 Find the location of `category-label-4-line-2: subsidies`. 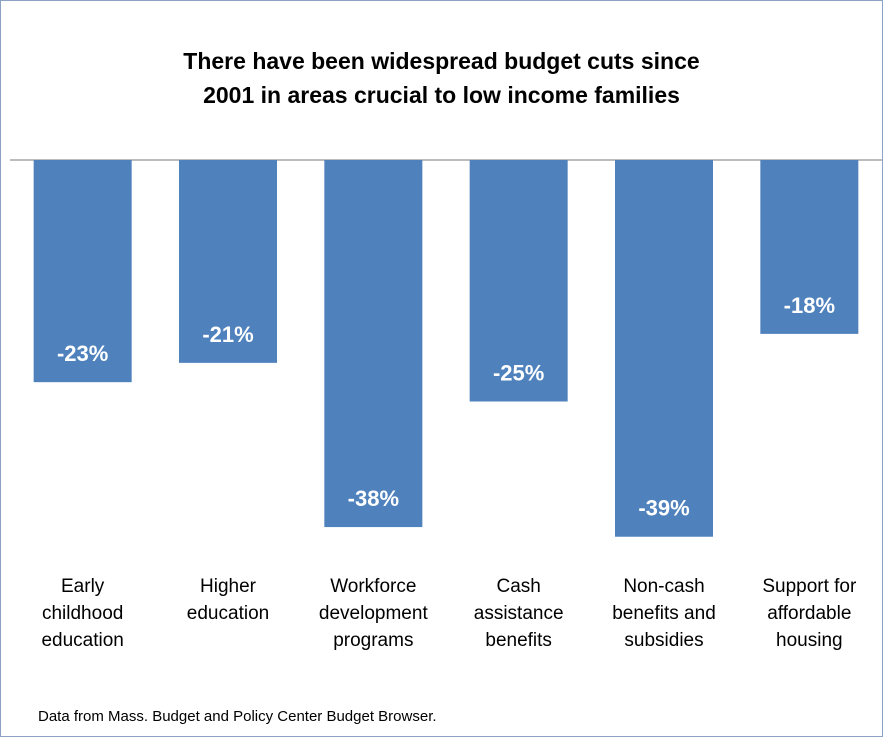

category-label-4-line-2: subsidies is located at coordinates (664, 640).